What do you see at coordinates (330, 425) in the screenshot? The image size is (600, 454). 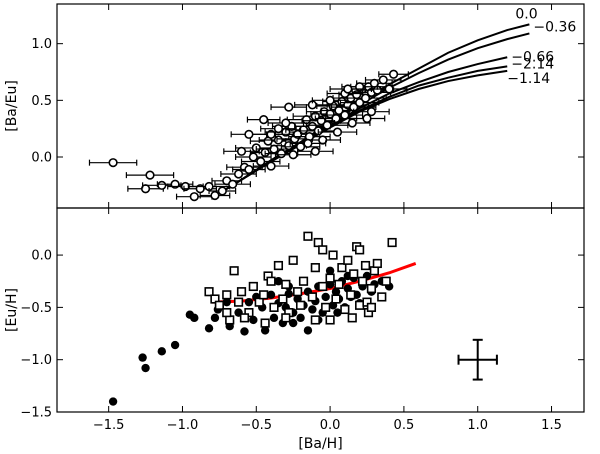 I see `x-tick-label: 0.0` at bounding box center [330, 425].